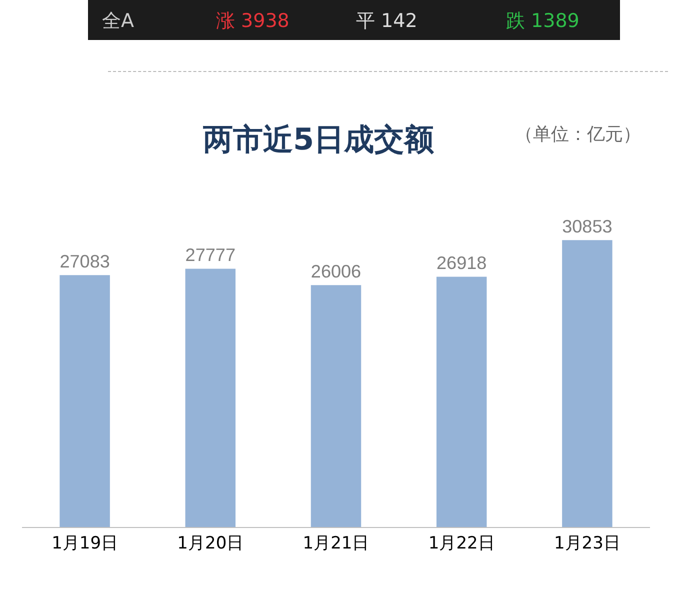  What do you see at coordinates (587, 543) in the screenshot?
I see `x-tick-label: 1月23日` at bounding box center [587, 543].